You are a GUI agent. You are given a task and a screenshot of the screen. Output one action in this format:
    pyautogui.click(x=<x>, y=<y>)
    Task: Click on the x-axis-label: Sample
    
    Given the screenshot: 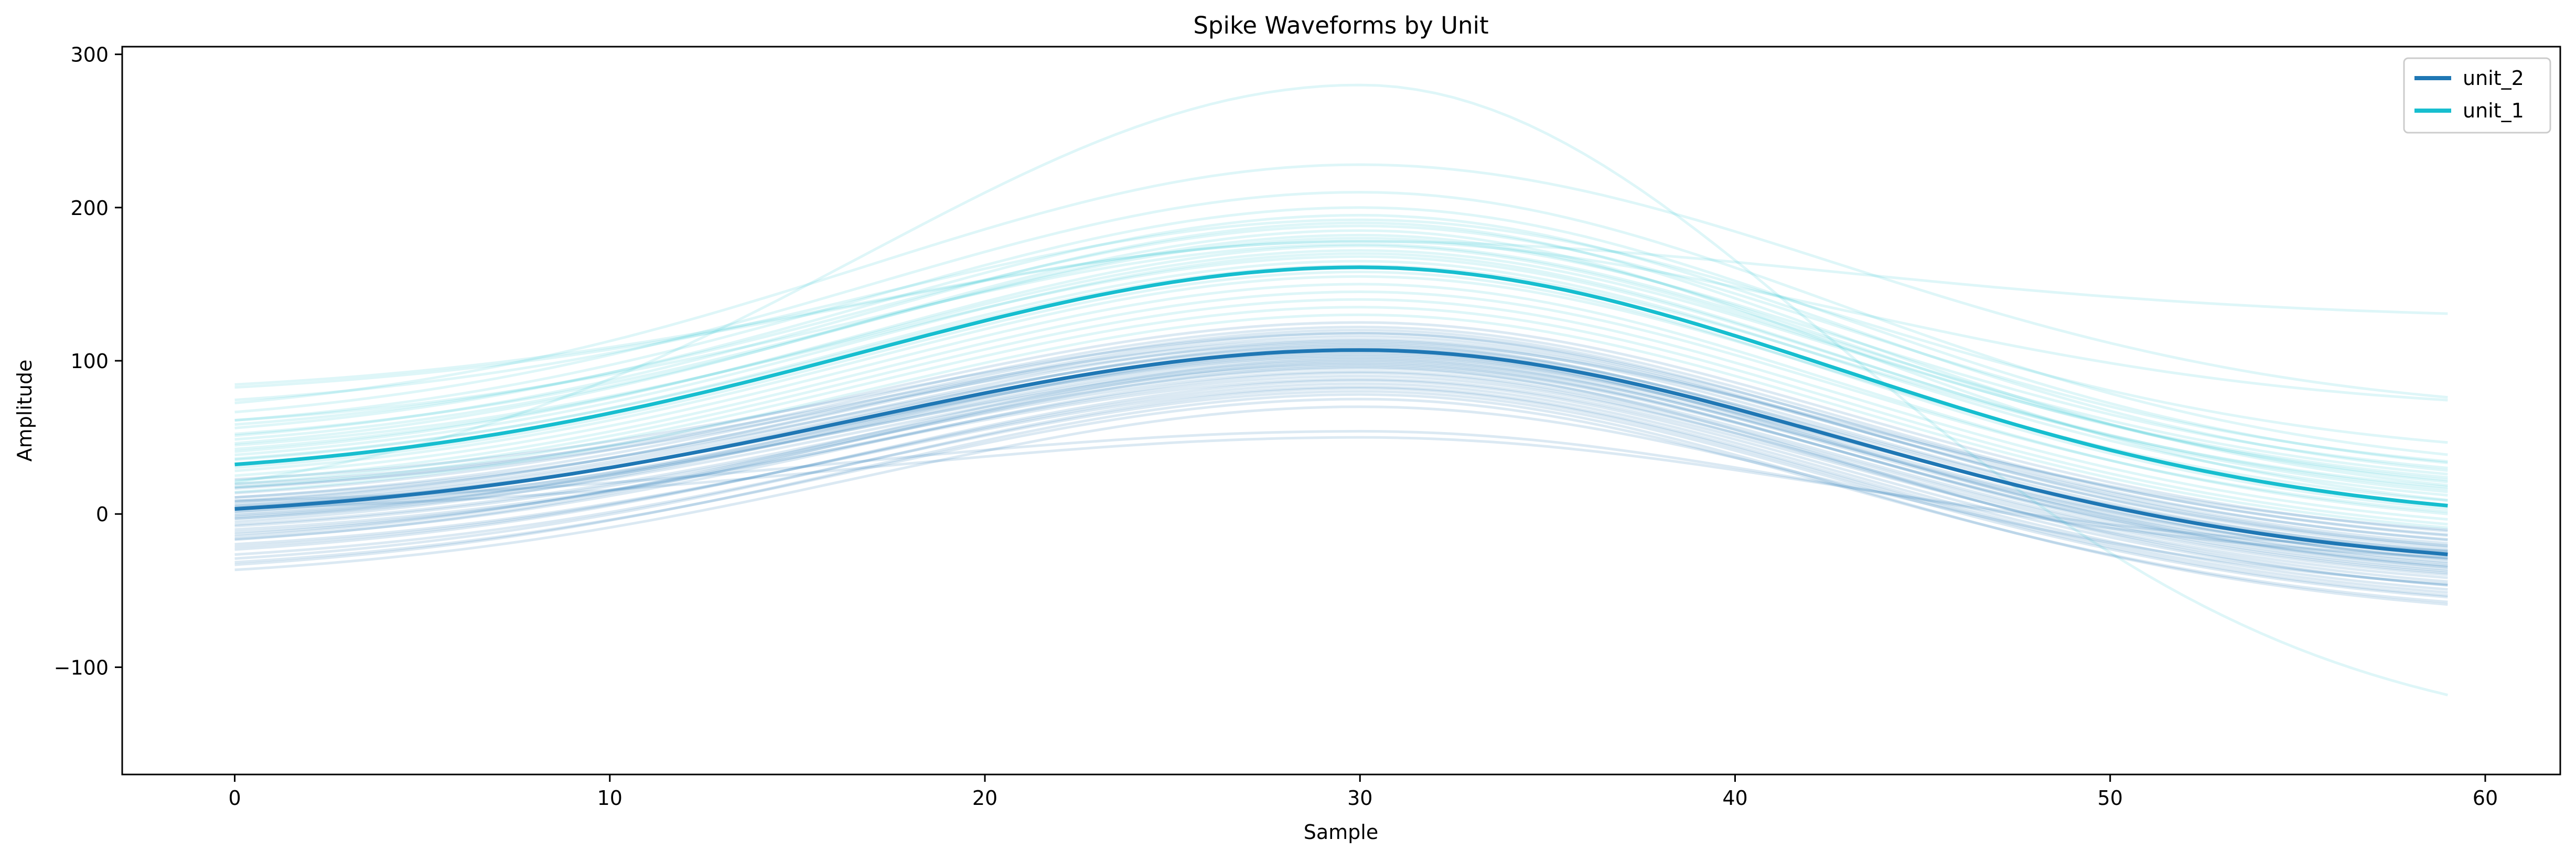 What is the action you would take?
    pyautogui.click(x=1341, y=833)
    